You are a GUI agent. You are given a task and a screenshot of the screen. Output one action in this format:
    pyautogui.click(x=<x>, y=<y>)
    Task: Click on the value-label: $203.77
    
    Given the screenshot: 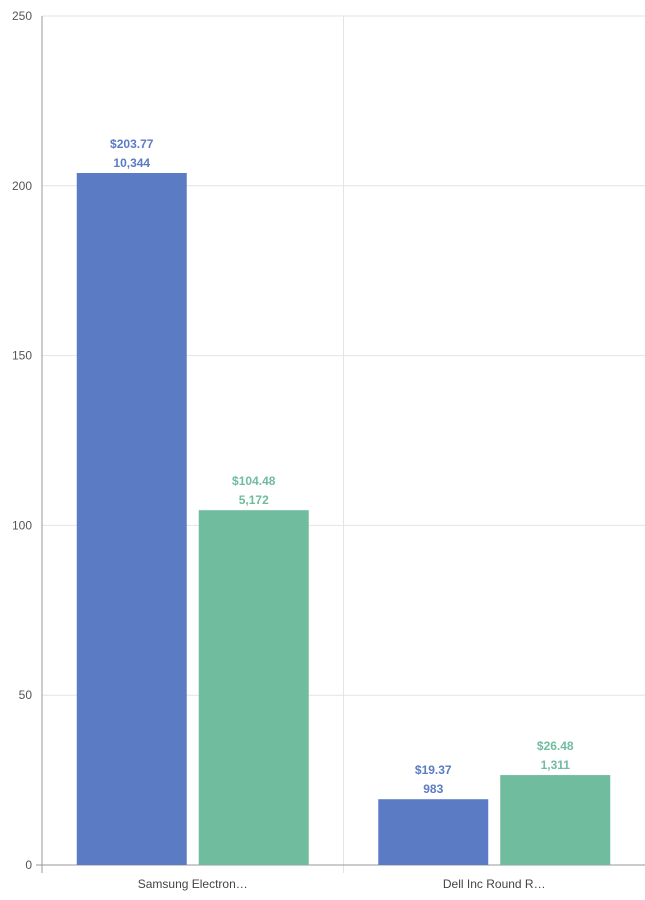 What is the action you would take?
    pyautogui.click(x=132, y=144)
    